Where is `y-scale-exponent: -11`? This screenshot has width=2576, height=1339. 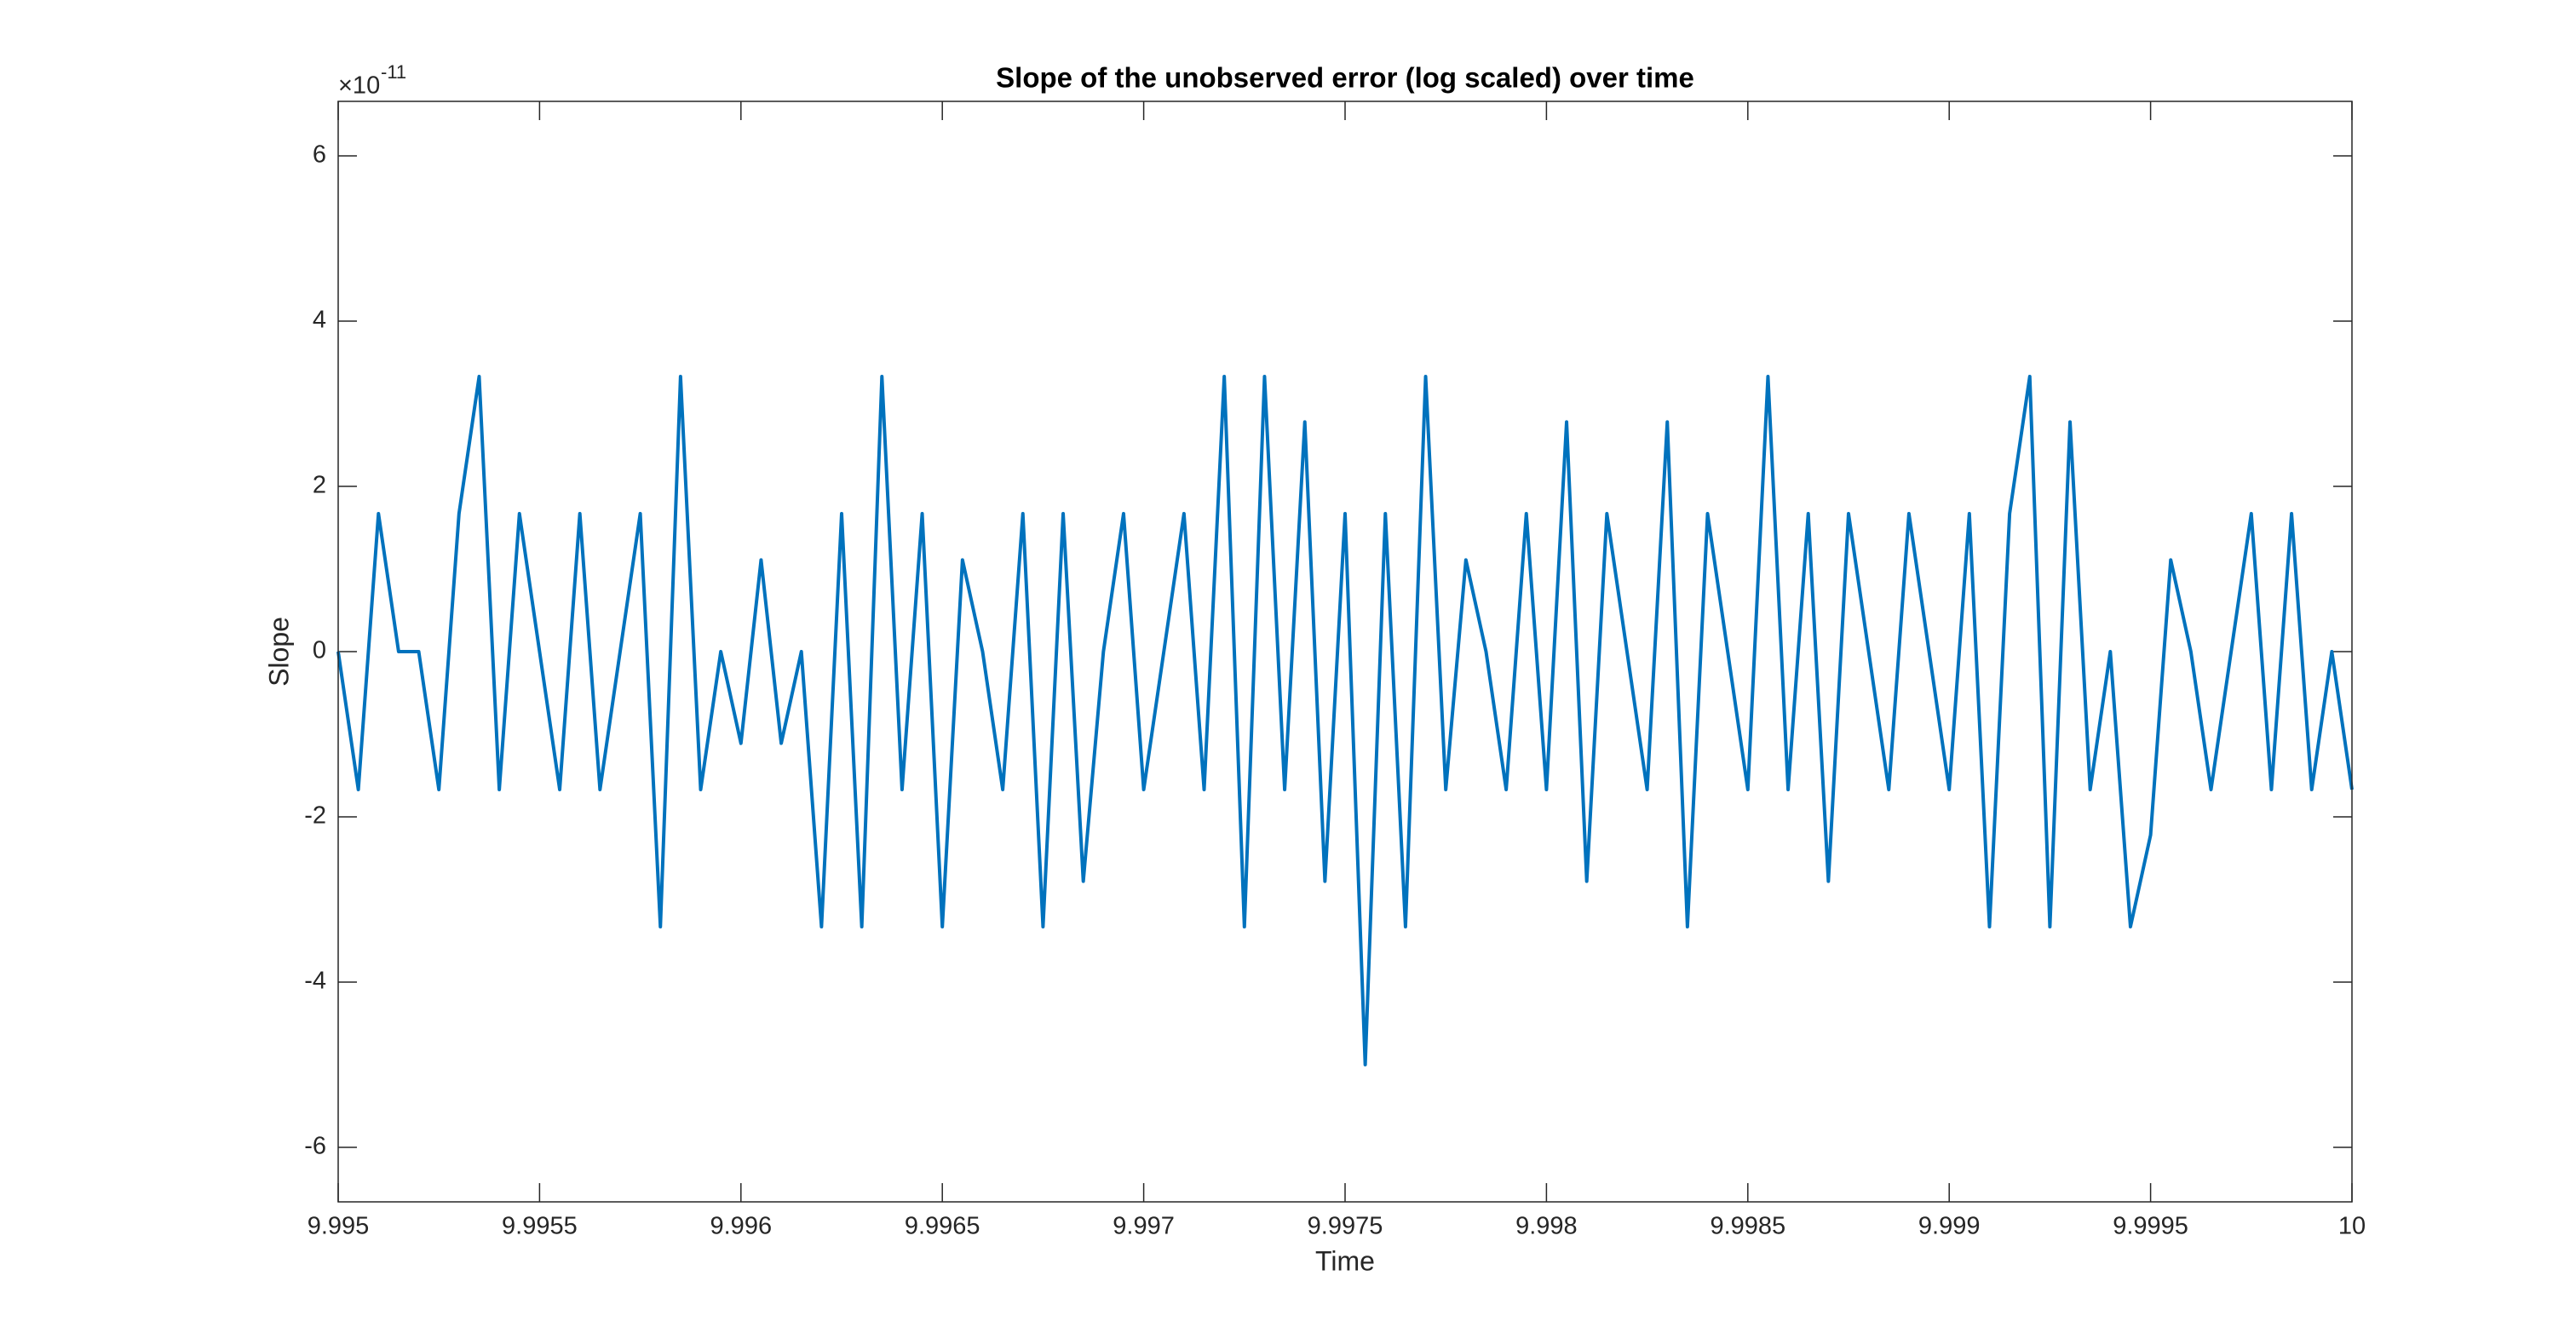
y-scale-exponent: -11 is located at coordinates (394, 72).